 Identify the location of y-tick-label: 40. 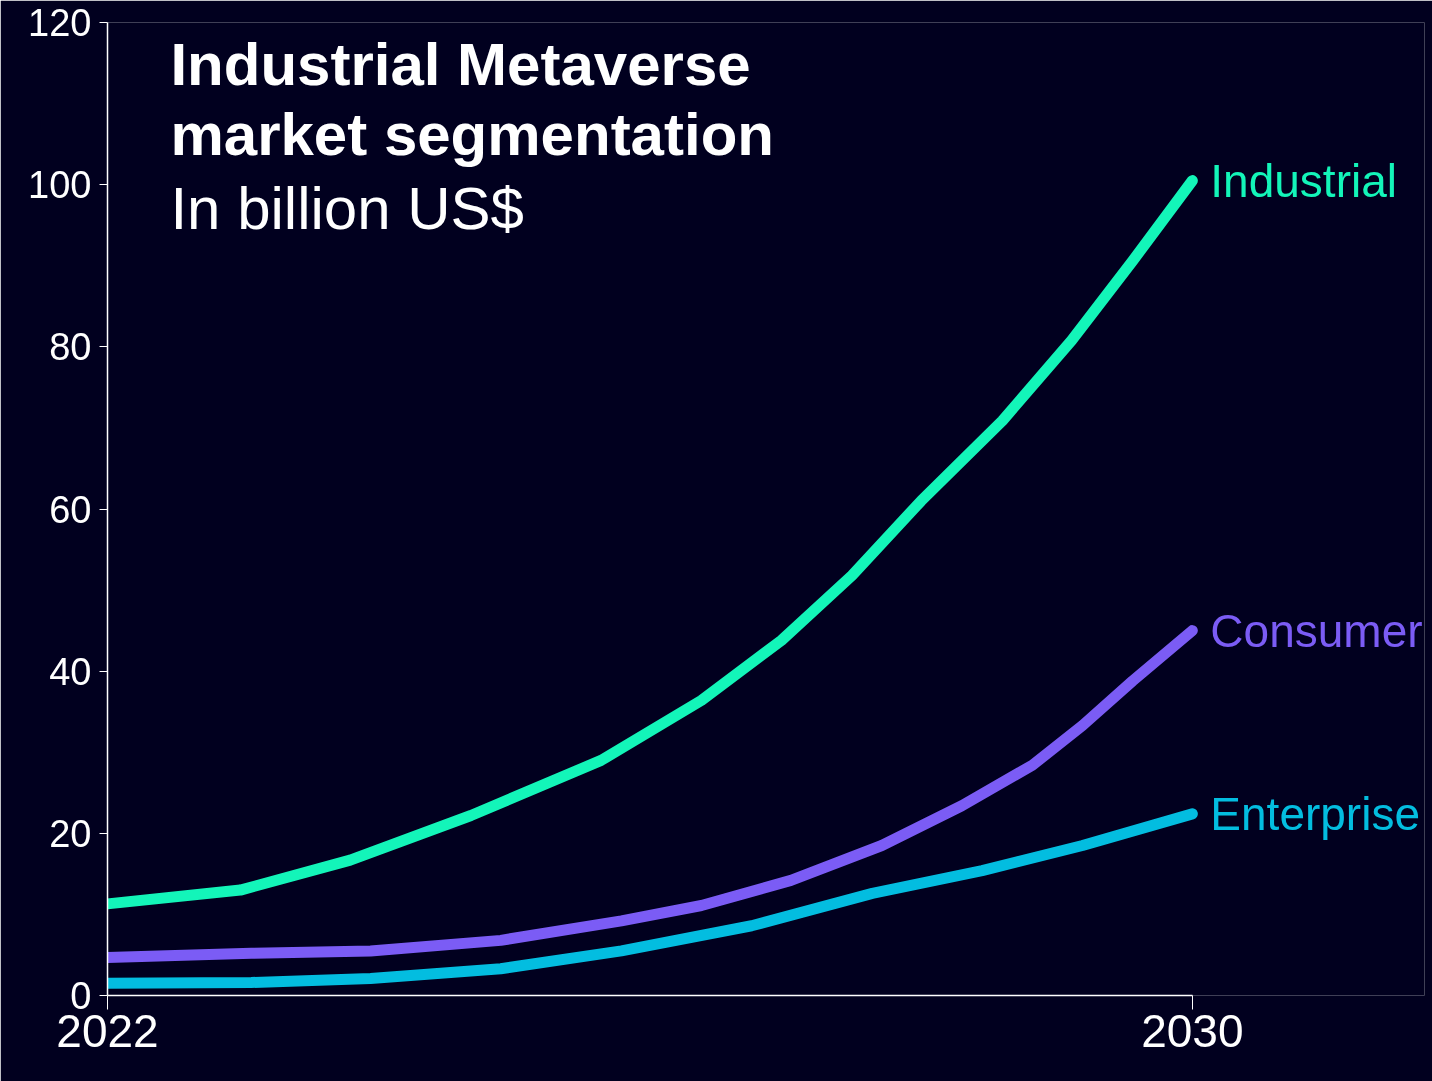
(70, 671).